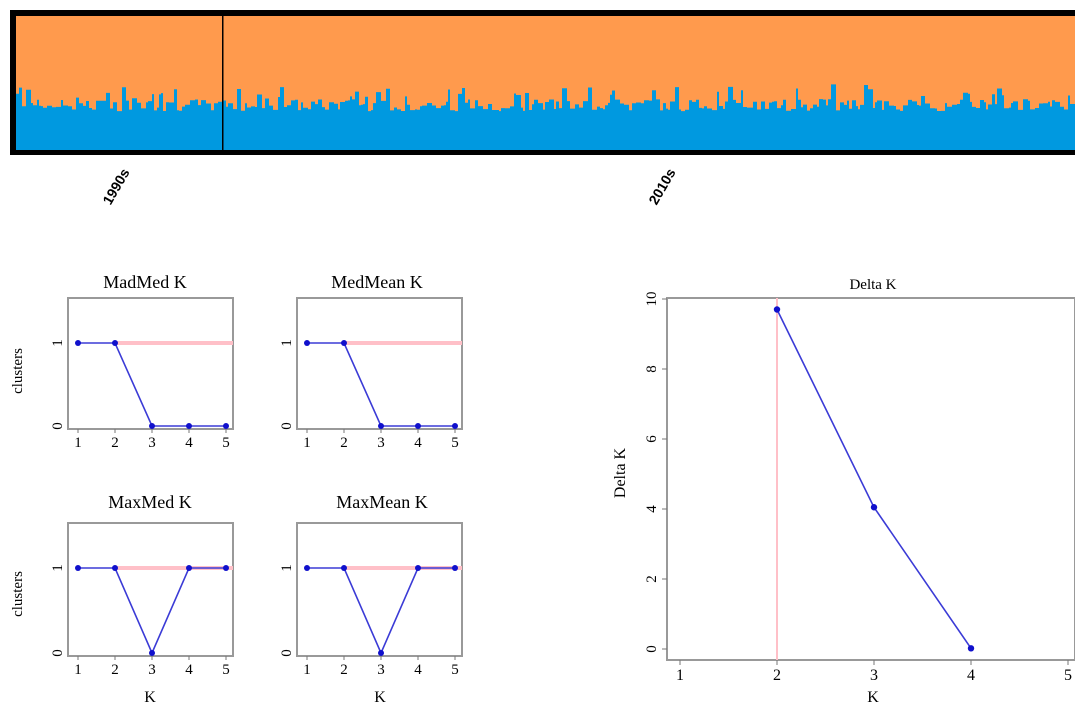 Image resolution: width=1075 pixels, height=709 pixels. I want to click on y-tick-label: 10, so click(652, 299).